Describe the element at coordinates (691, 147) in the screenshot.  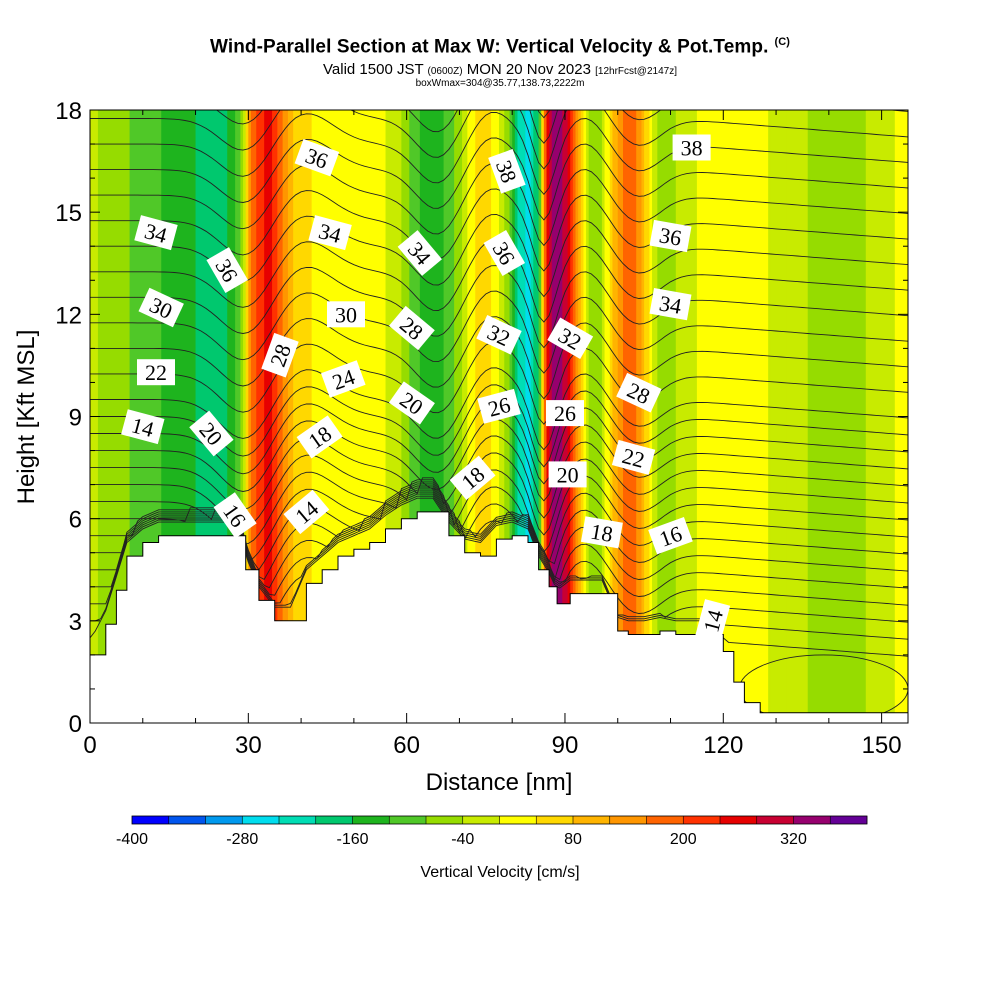
I see `contour-label: 38` at that location.